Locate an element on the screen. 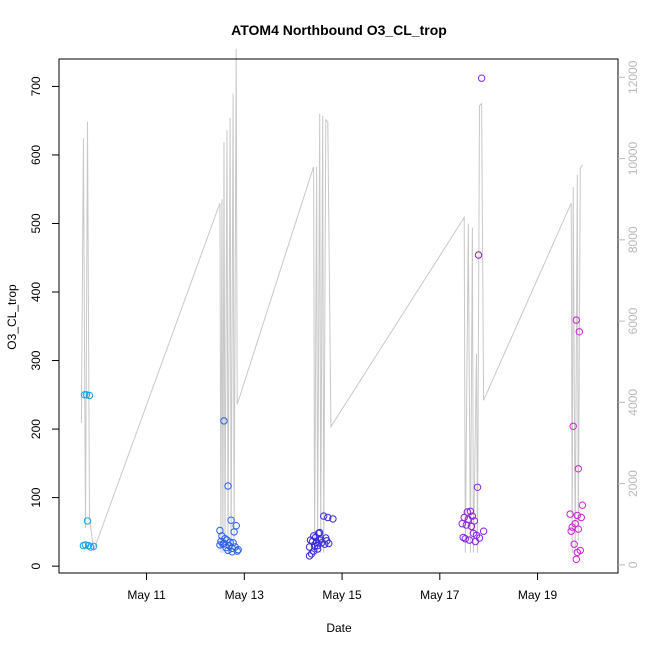 Image resolution: width=650 pixels, height=650 pixels. y-tick-label: 100 is located at coordinates (36, 497).